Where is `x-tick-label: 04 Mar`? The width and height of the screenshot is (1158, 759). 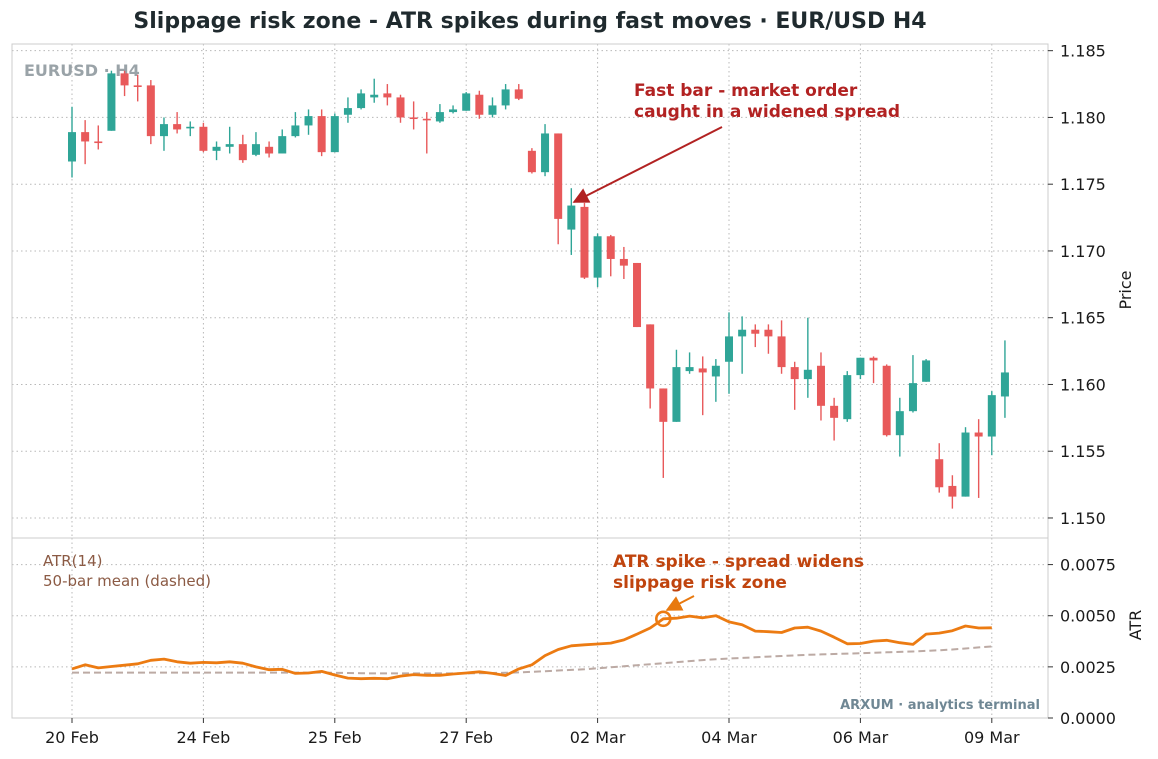
x-tick-label: 04 Mar is located at coordinates (729, 737).